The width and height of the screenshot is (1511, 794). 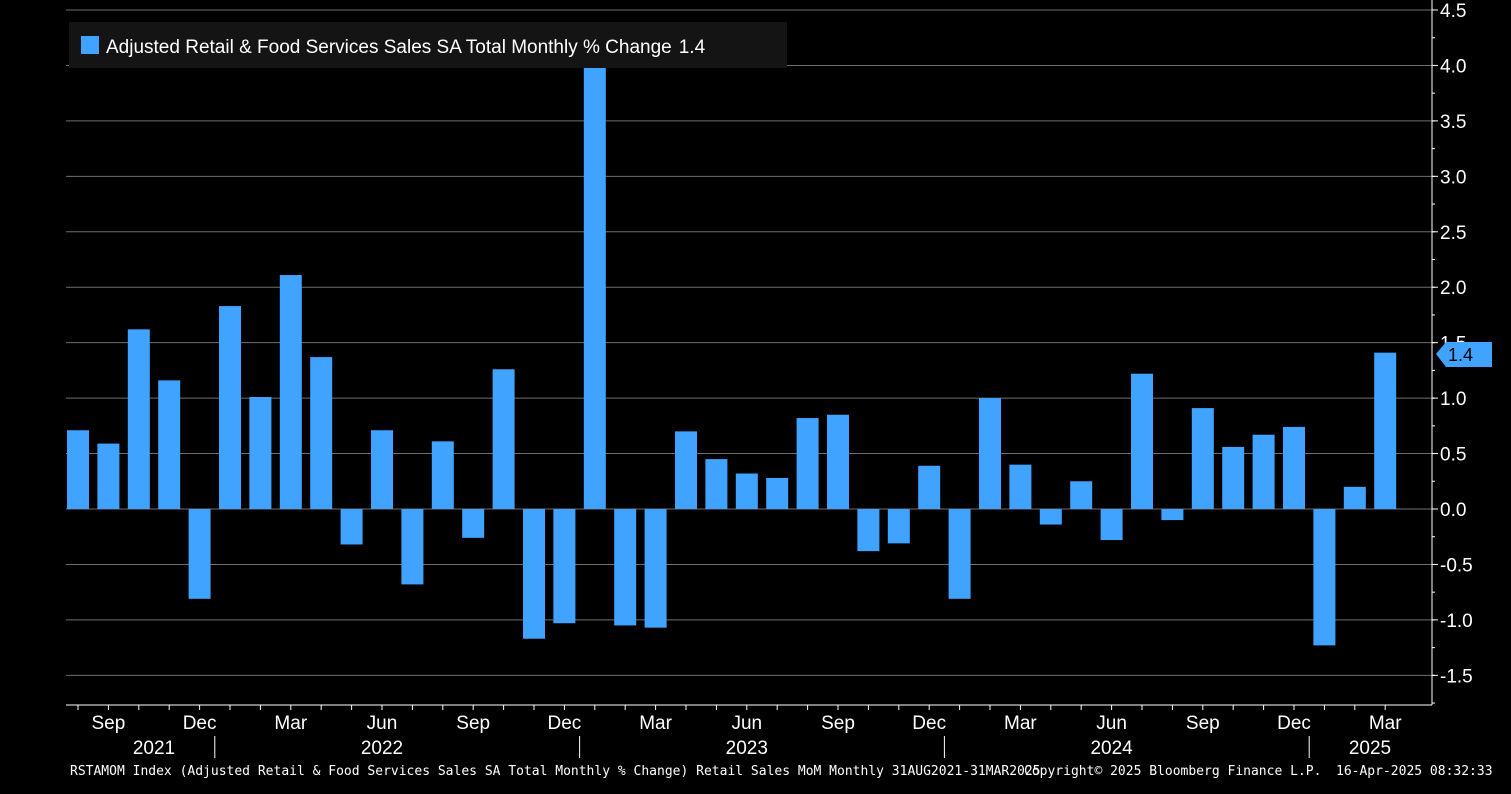 What do you see at coordinates (1456, 621) in the screenshot?
I see `y-tick-label: -1.0` at bounding box center [1456, 621].